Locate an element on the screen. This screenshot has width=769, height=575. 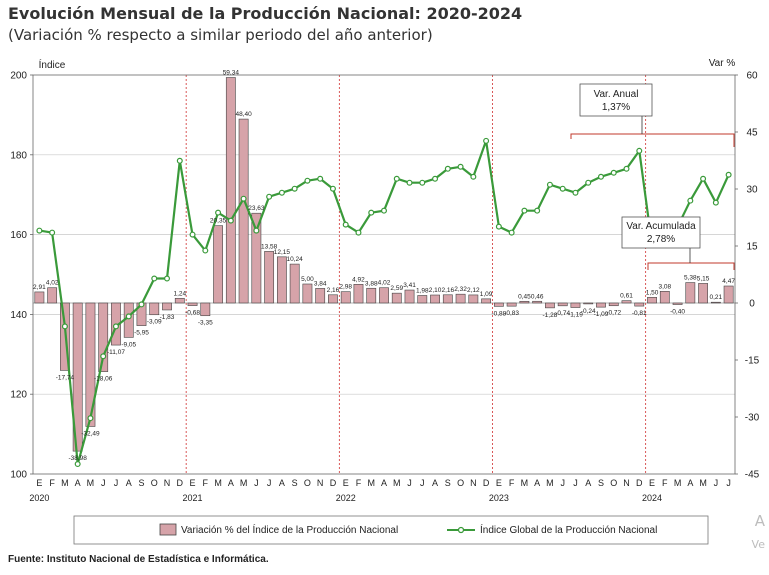
month-tick-label: N is located at coordinates (626, 483).